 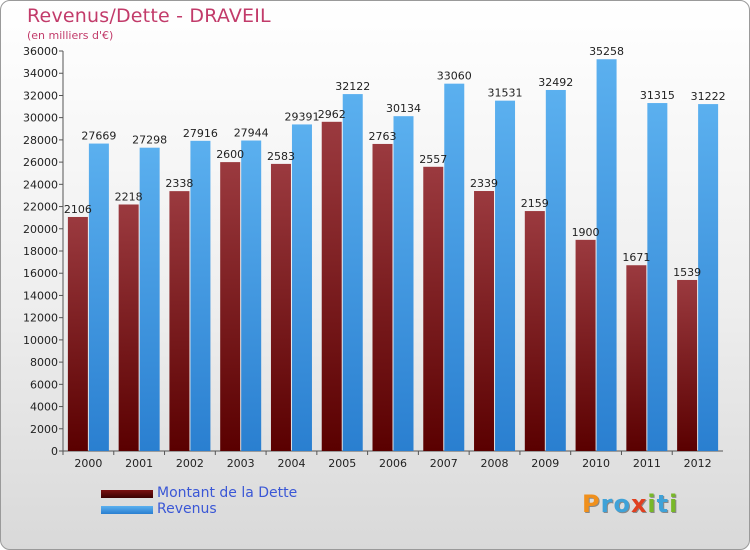 I want to click on data-label-debt: 1671, so click(x=636, y=257).